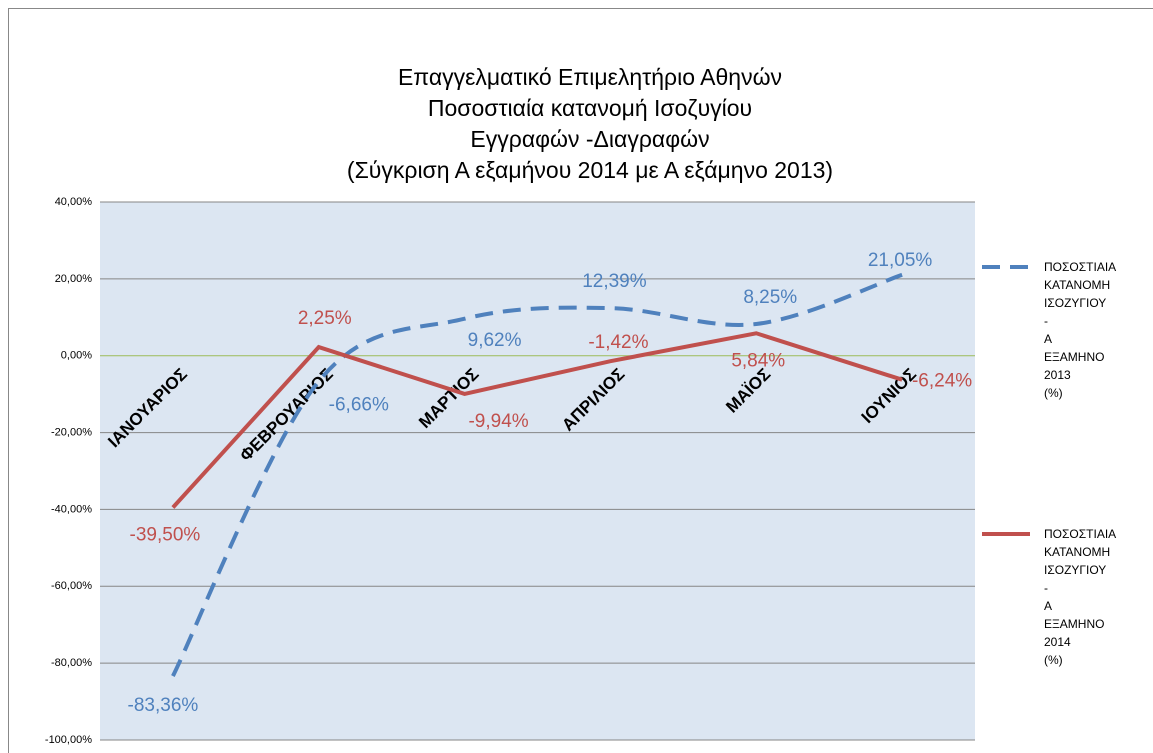 The width and height of the screenshot is (1153, 753). What do you see at coordinates (498, 421) in the screenshot?
I see `data-label: -9,94%` at bounding box center [498, 421].